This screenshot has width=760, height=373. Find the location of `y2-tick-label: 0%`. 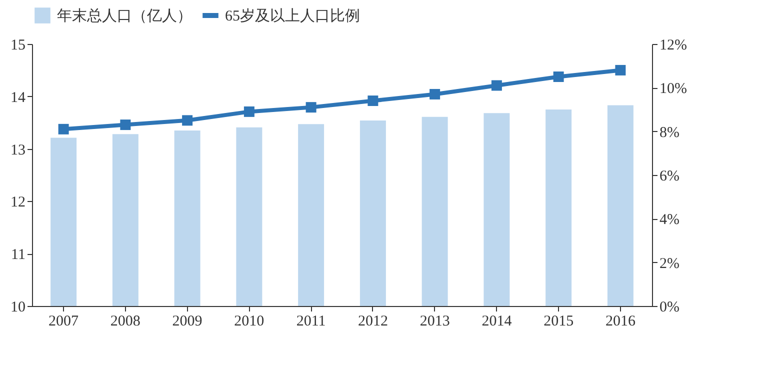

y2-tick-label: 0% is located at coordinates (670, 308).